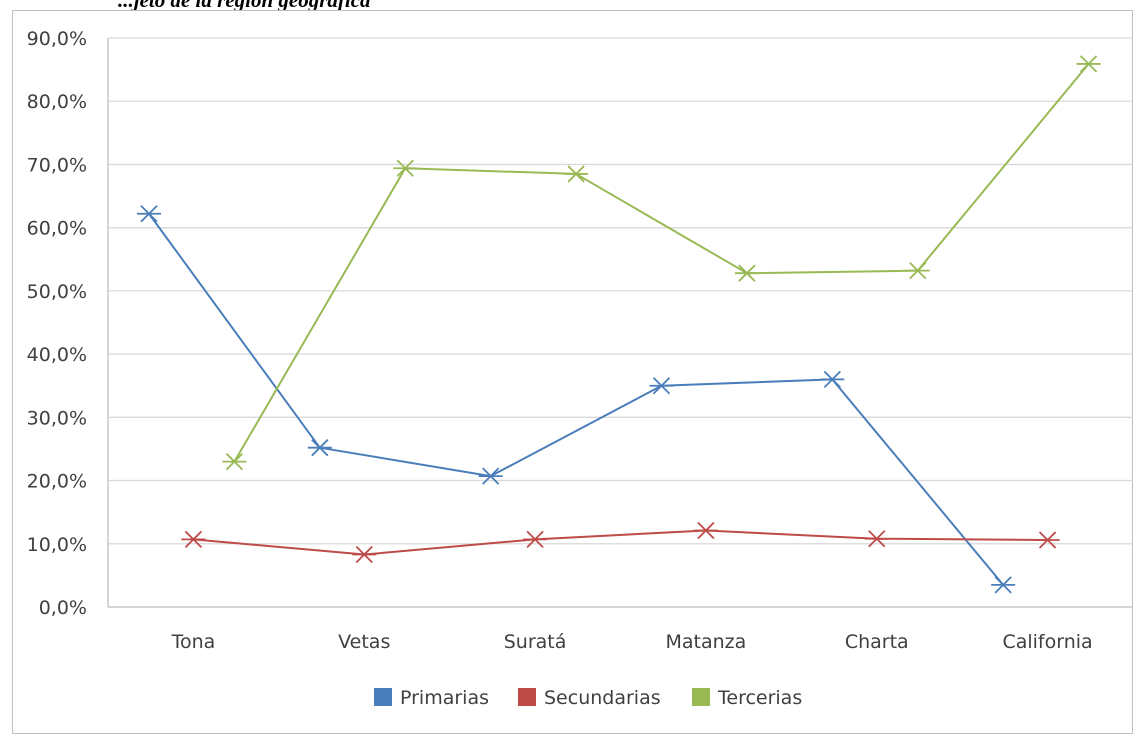  I want to click on legend-label: Tercerias, so click(759, 698).